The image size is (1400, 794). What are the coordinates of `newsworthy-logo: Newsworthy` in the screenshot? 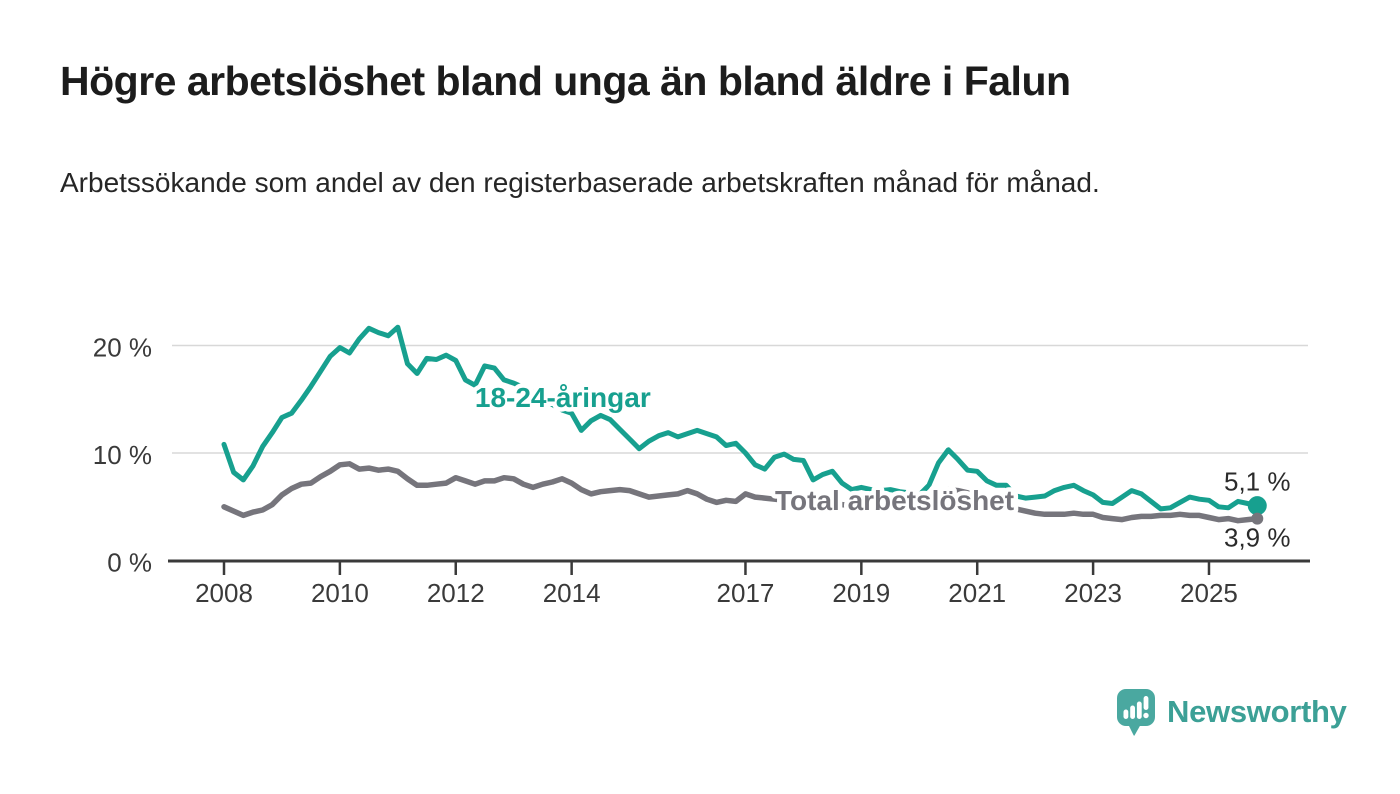 It's located at (1231, 712).